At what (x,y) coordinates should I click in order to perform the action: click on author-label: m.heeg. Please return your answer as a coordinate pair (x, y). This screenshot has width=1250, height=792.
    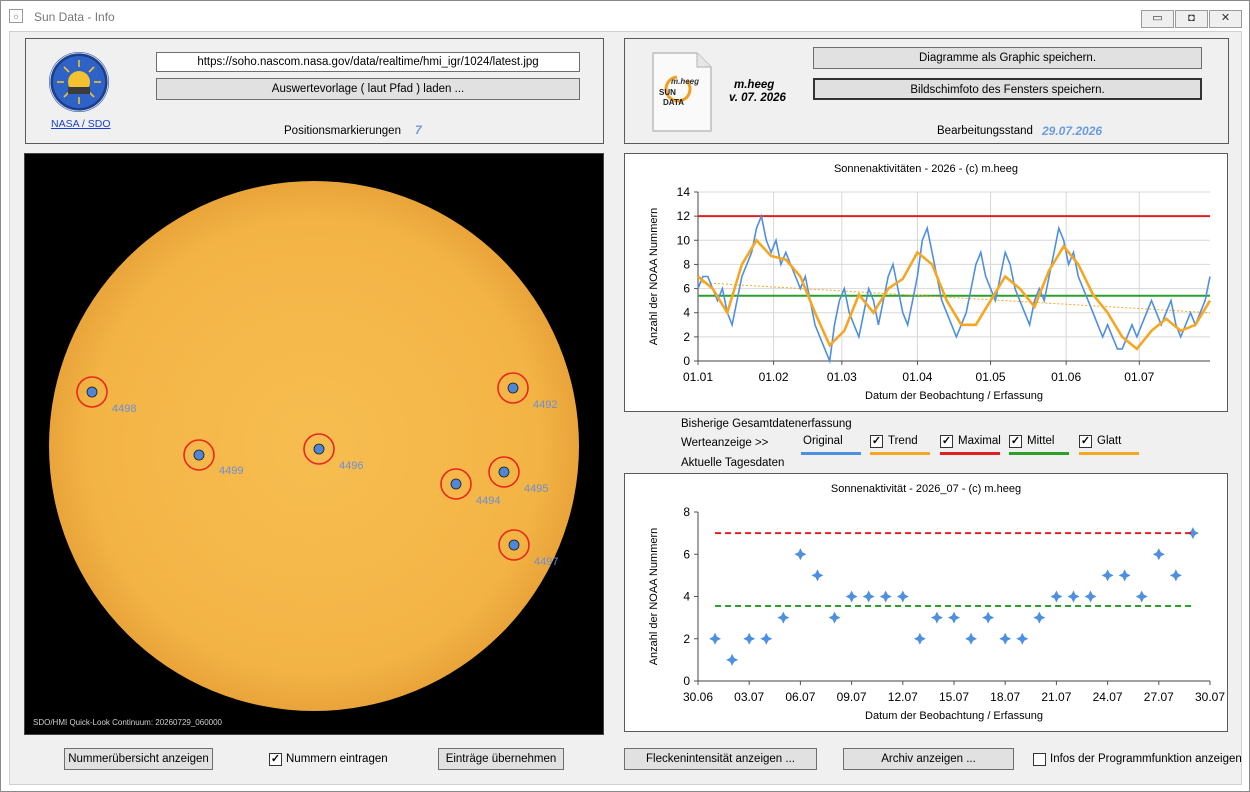
    Looking at the image, I should click on (754, 85).